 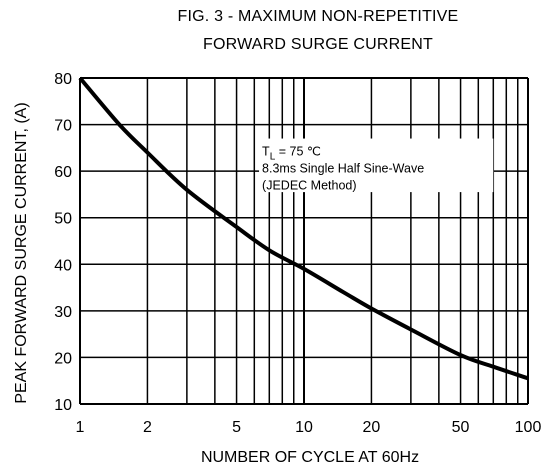 What do you see at coordinates (147, 427) in the screenshot?
I see `x-tick-label: 2` at bounding box center [147, 427].